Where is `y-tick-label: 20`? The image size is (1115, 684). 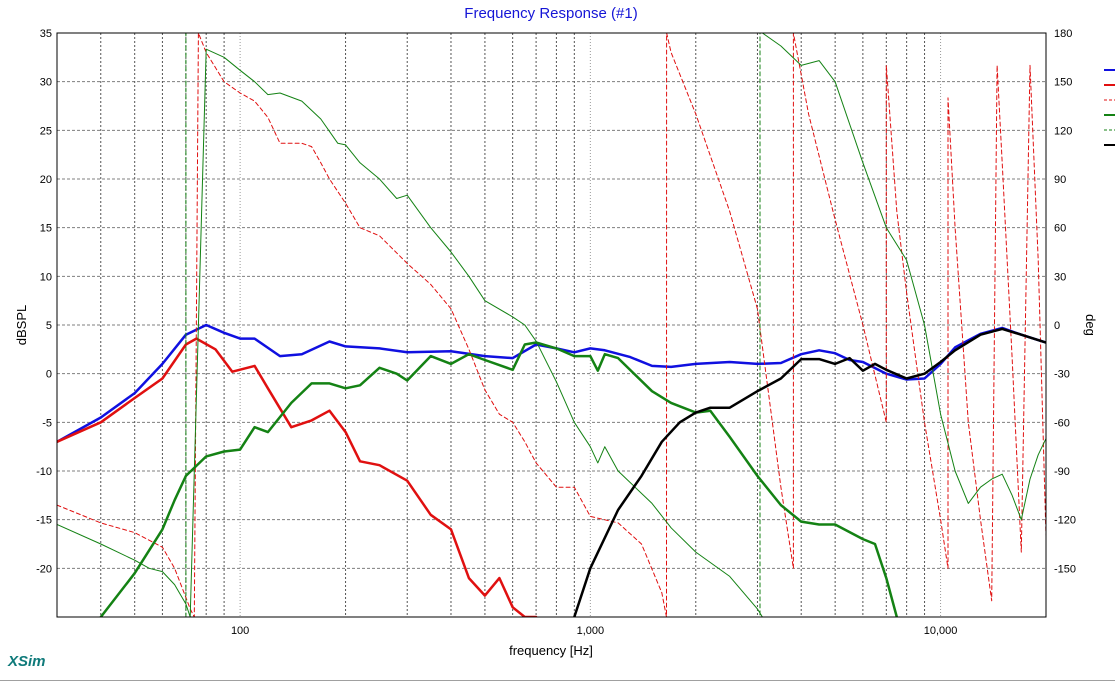 y-tick-label: 20 is located at coordinates (46, 180).